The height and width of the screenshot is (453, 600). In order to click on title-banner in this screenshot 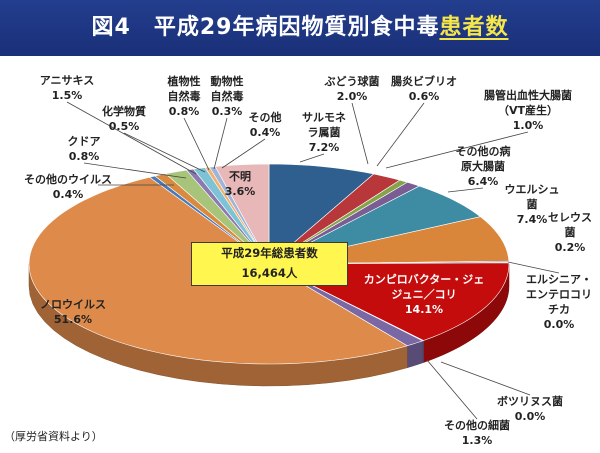, I will do `click(300, 28)`.